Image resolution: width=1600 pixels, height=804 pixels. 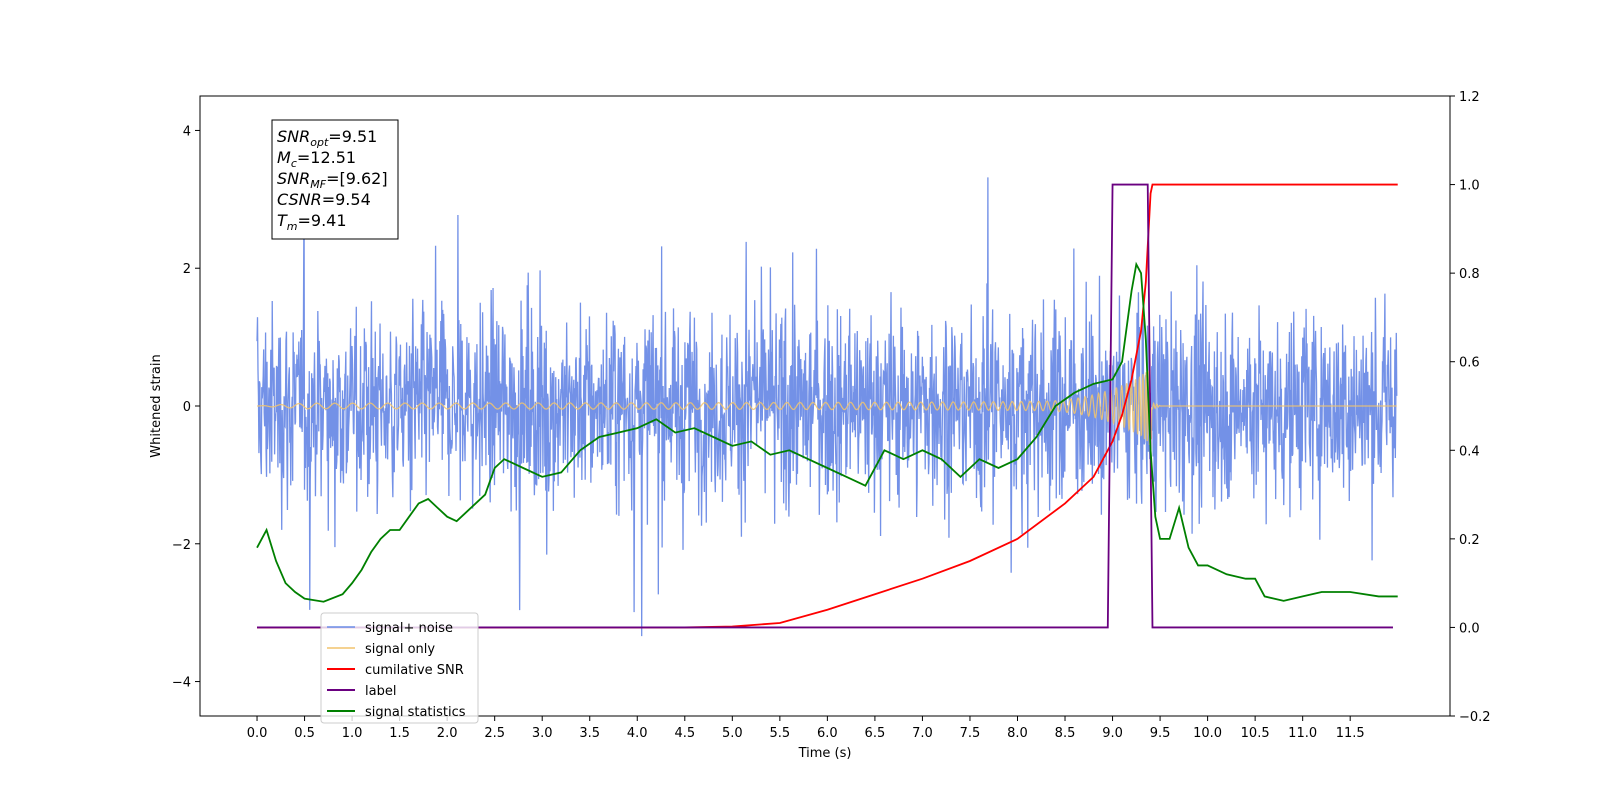 What do you see at coordinates (1469, 628) in the screenshot?
I see `y2-tick-label: 0.0` at bounding box center [1469, 628].